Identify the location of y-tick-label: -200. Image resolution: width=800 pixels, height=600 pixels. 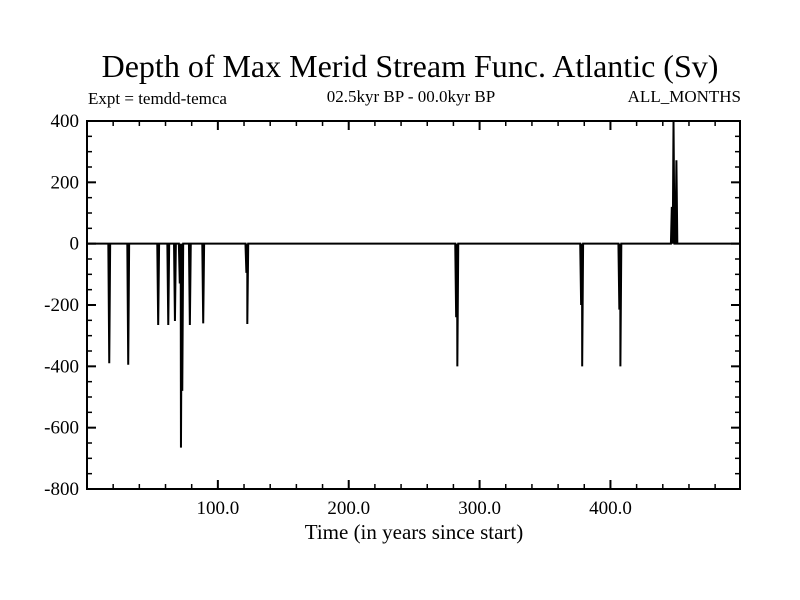
(61, 305).